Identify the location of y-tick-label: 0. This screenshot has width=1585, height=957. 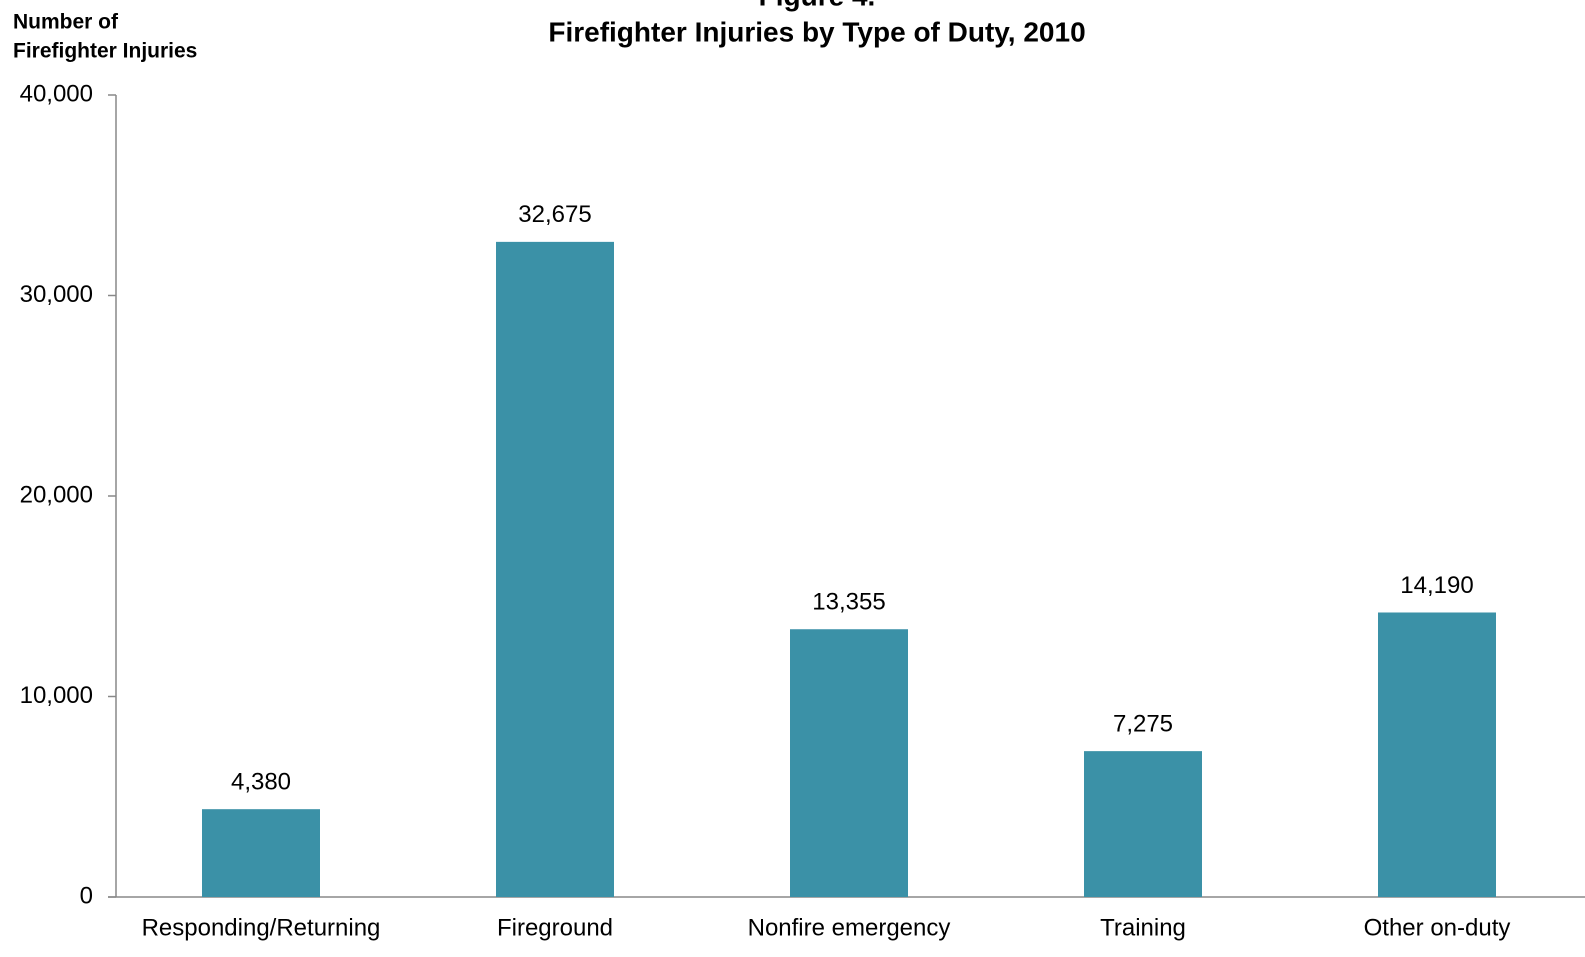
(86, 895).